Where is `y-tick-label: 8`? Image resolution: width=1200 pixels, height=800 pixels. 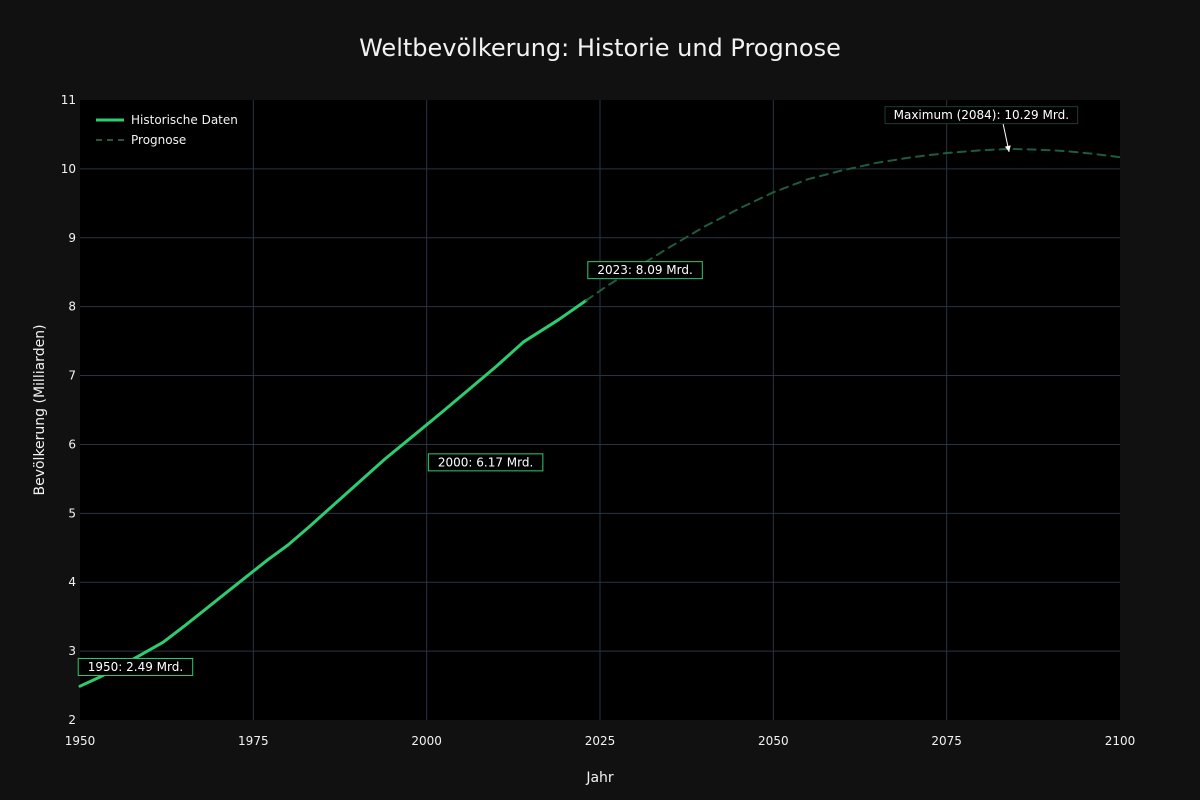
y-tick-label: 8 is located at coordinates (72, 307).